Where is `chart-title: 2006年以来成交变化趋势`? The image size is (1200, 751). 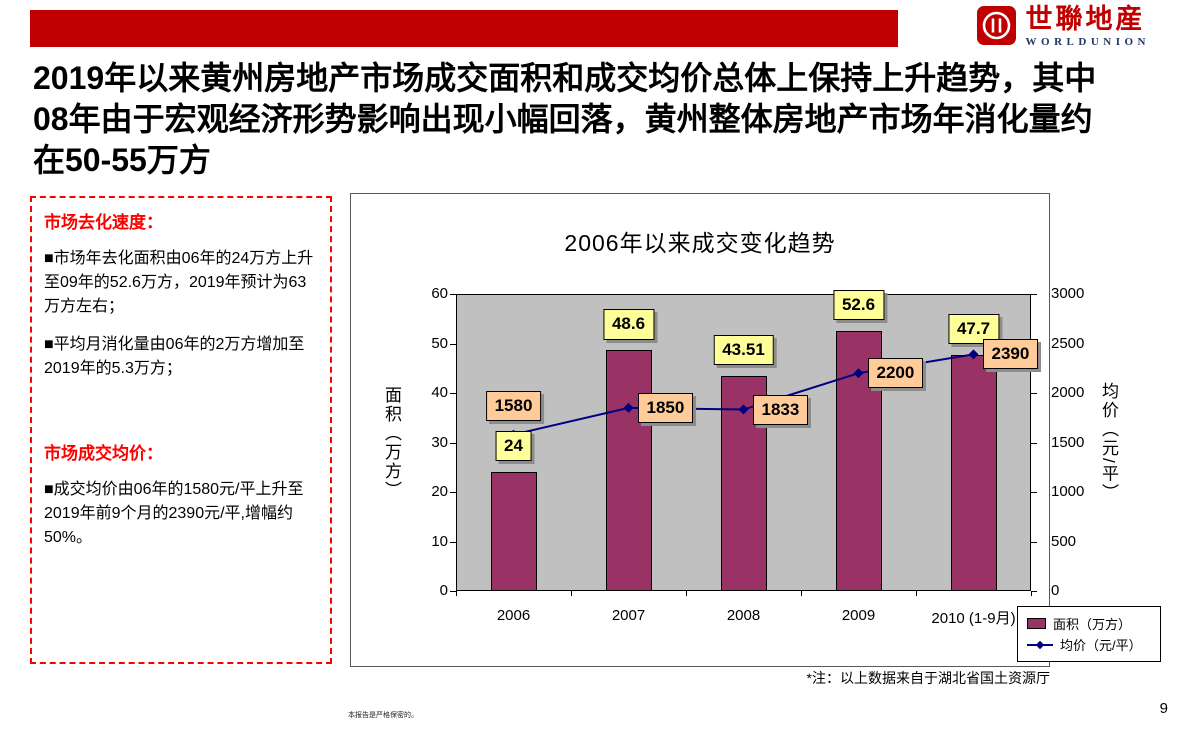
chart-title: 2006年以来成交变化趋势 is located at coordinates (700, 243).